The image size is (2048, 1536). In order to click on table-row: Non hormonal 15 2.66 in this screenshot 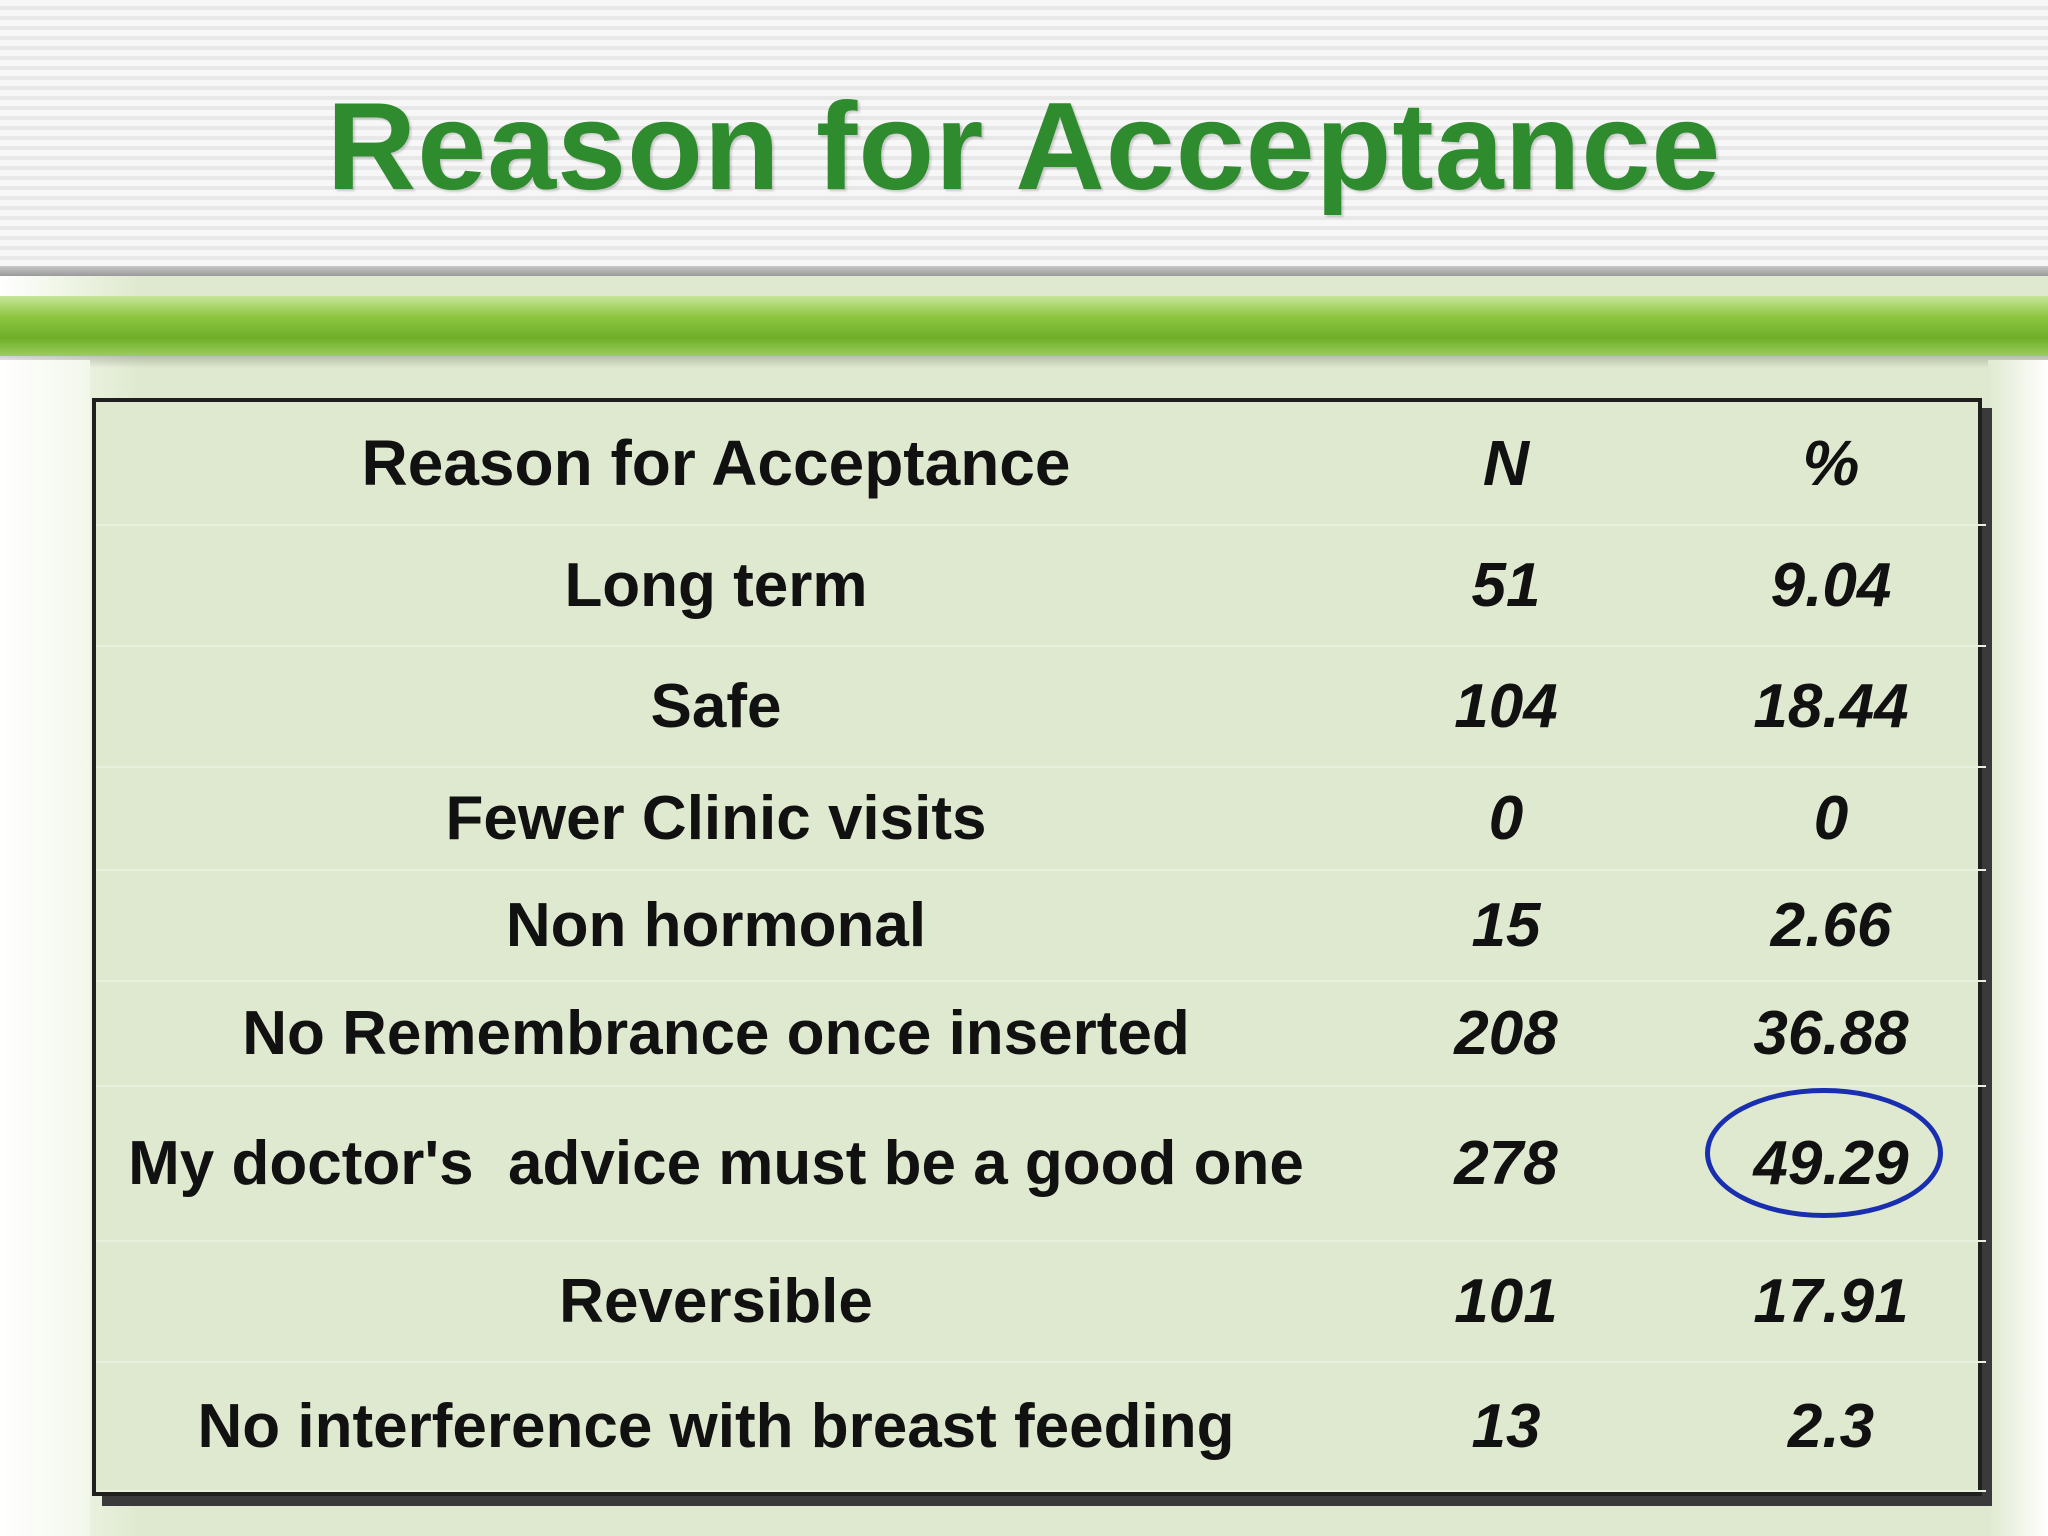, I will do `click(1041, 925)`.